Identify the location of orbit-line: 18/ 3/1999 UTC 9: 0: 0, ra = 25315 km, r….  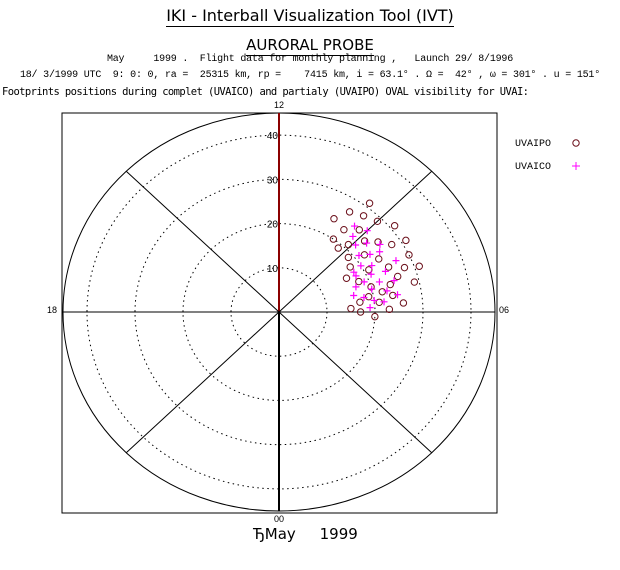
(310, 75).